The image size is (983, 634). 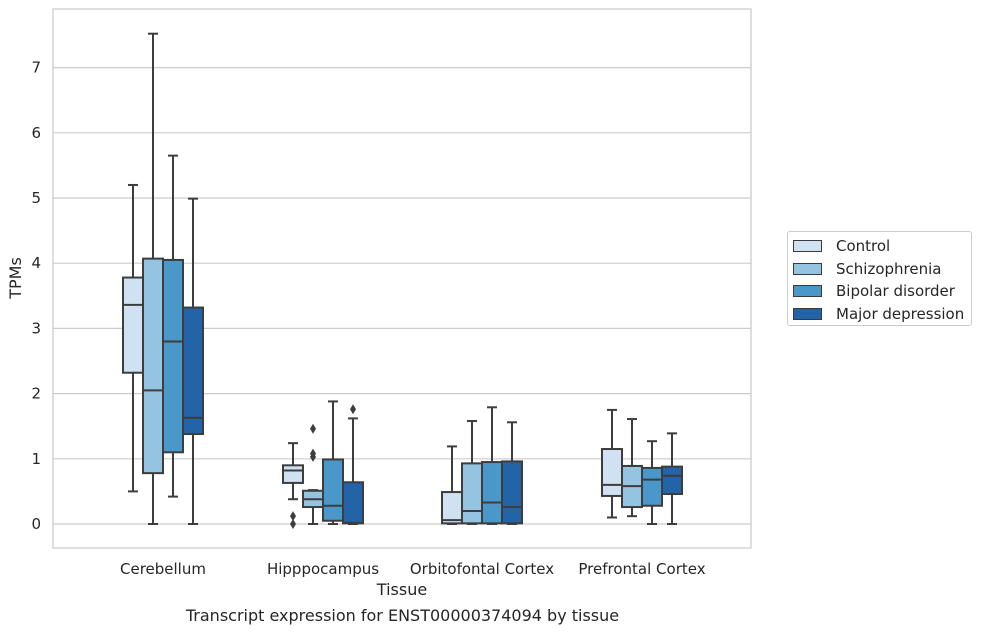 I want to click on x-tick-label: Orbitofontal Cortex, so click(x=482, y=569).